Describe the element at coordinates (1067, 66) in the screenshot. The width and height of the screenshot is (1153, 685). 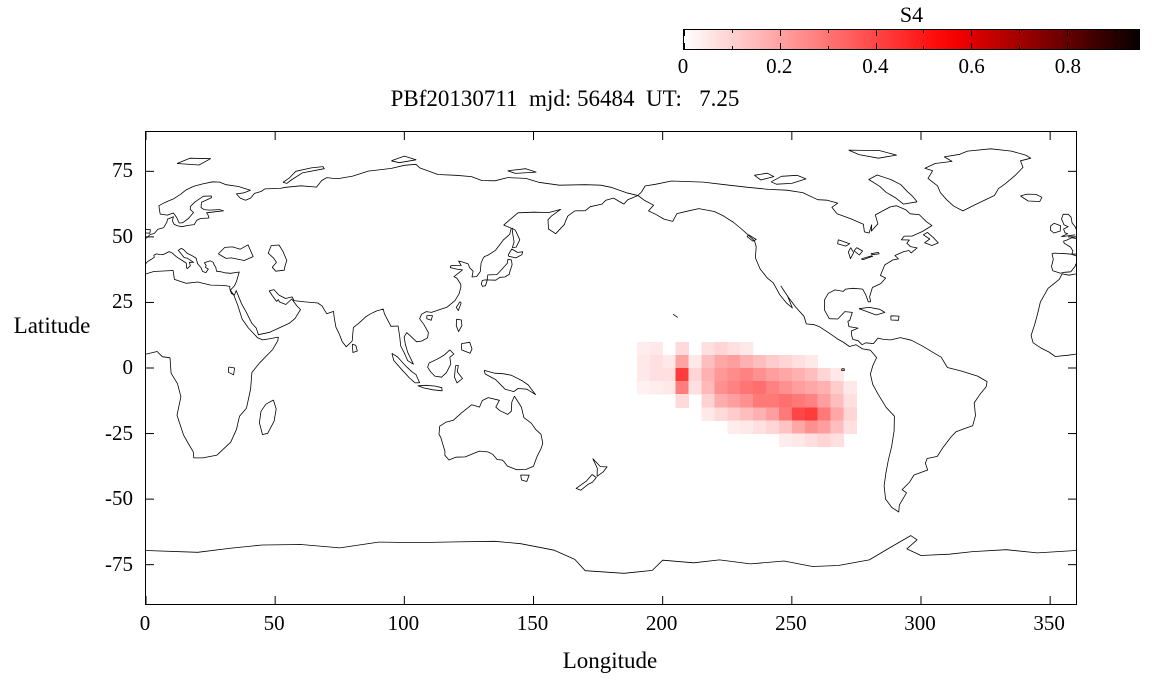
I see `colorbar-tick-label: 0.8` at that location.